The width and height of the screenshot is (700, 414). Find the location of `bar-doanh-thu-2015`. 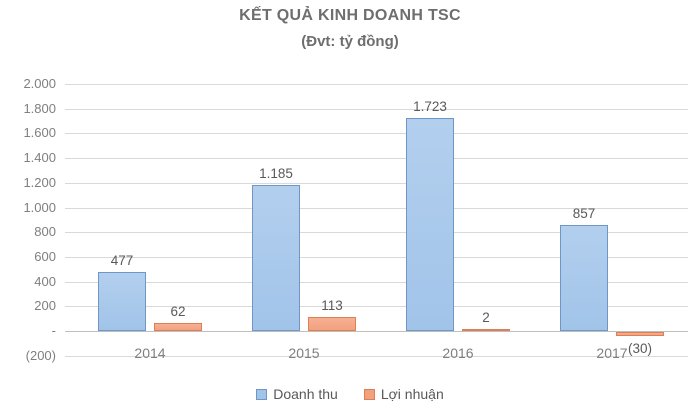

bar-doanh-thu-2015 is located at coordinates (276, 258).